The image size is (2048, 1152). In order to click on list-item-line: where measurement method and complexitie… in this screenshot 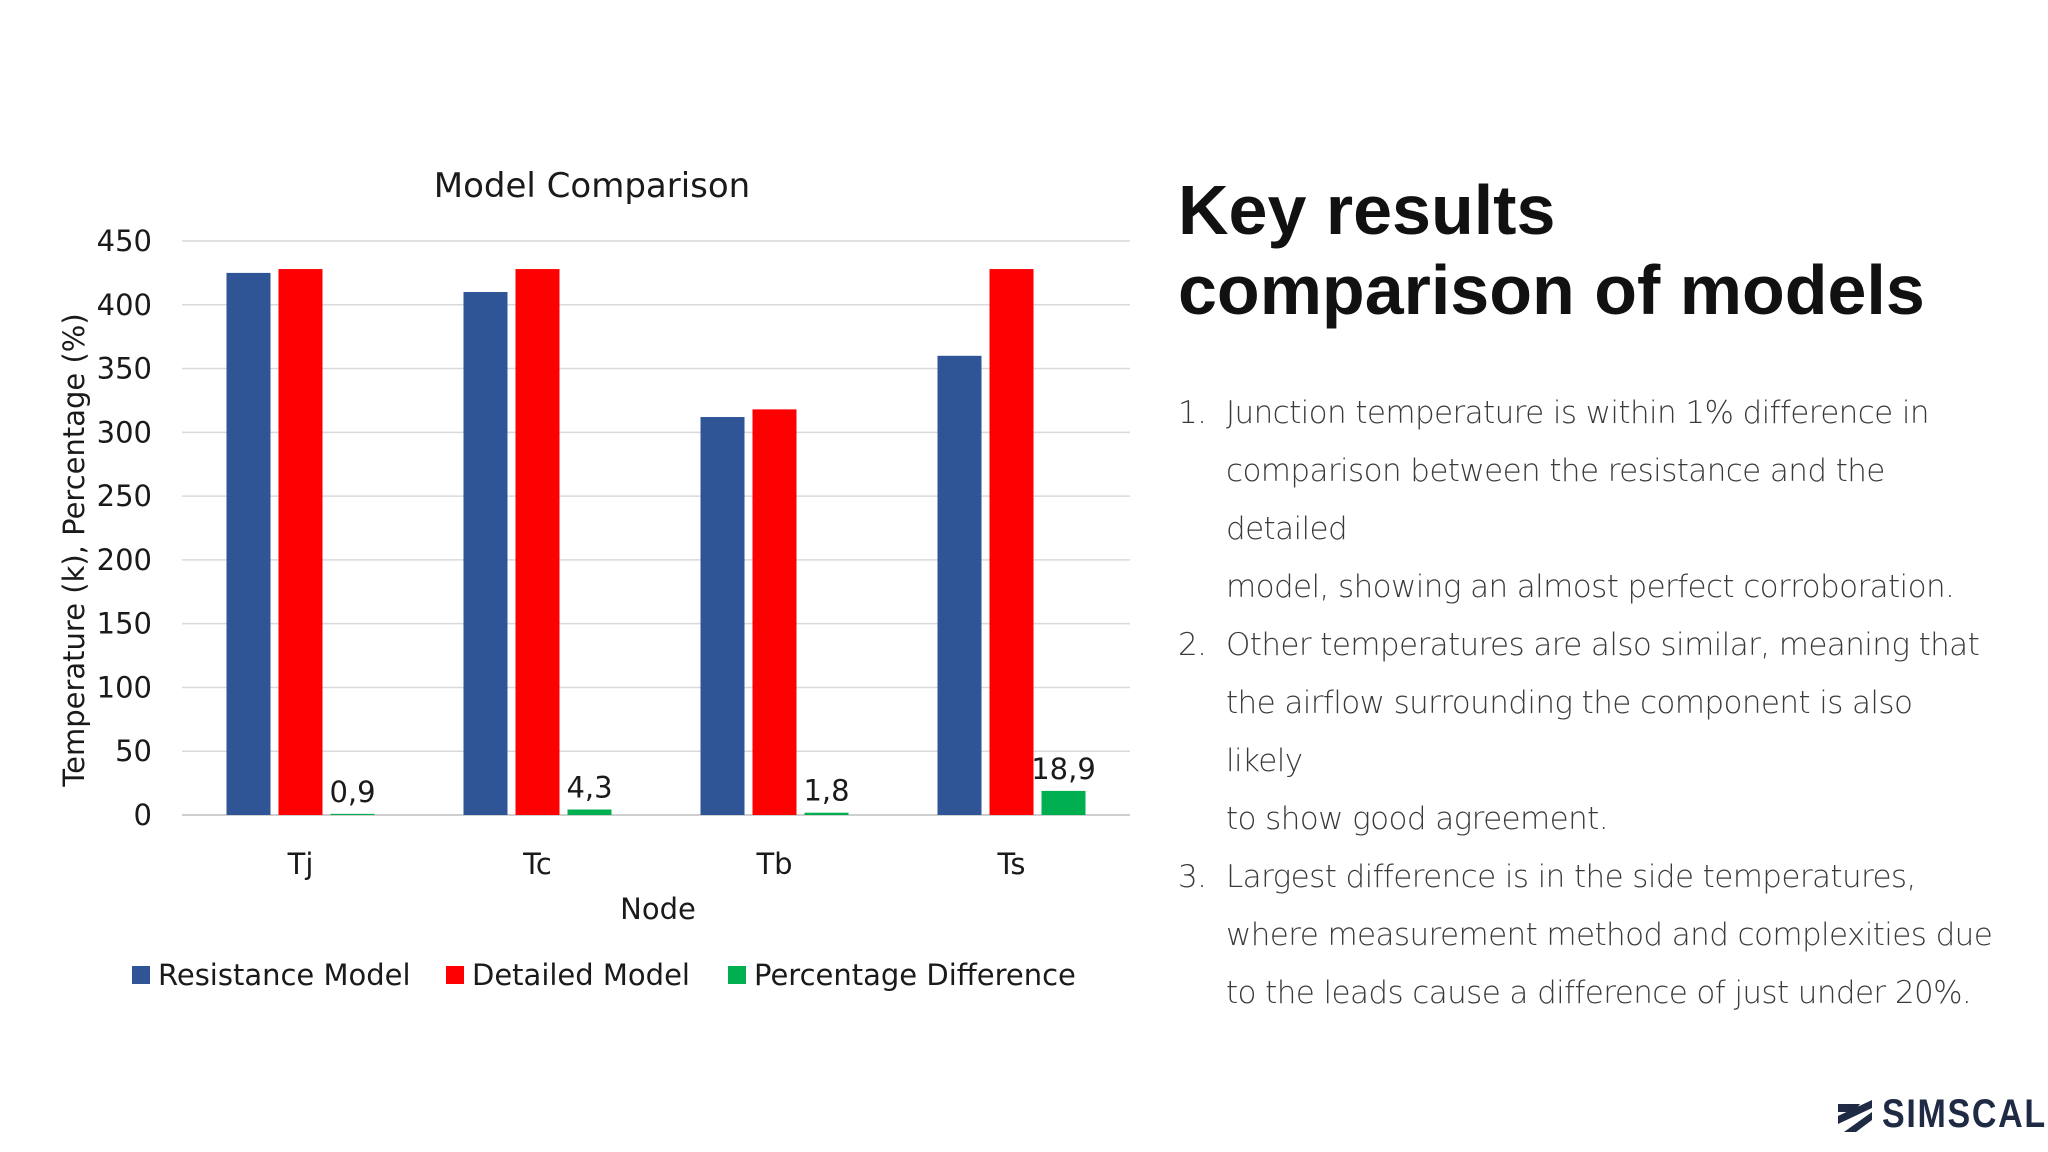, I will do `click(1609, 935)`.